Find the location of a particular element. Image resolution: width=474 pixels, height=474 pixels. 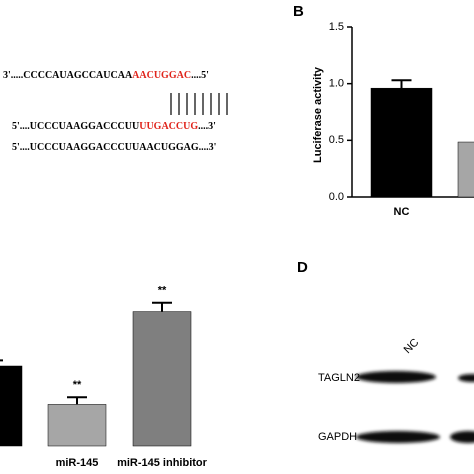

x-tick-label: miR-145 is located at coordinates (77, 463).